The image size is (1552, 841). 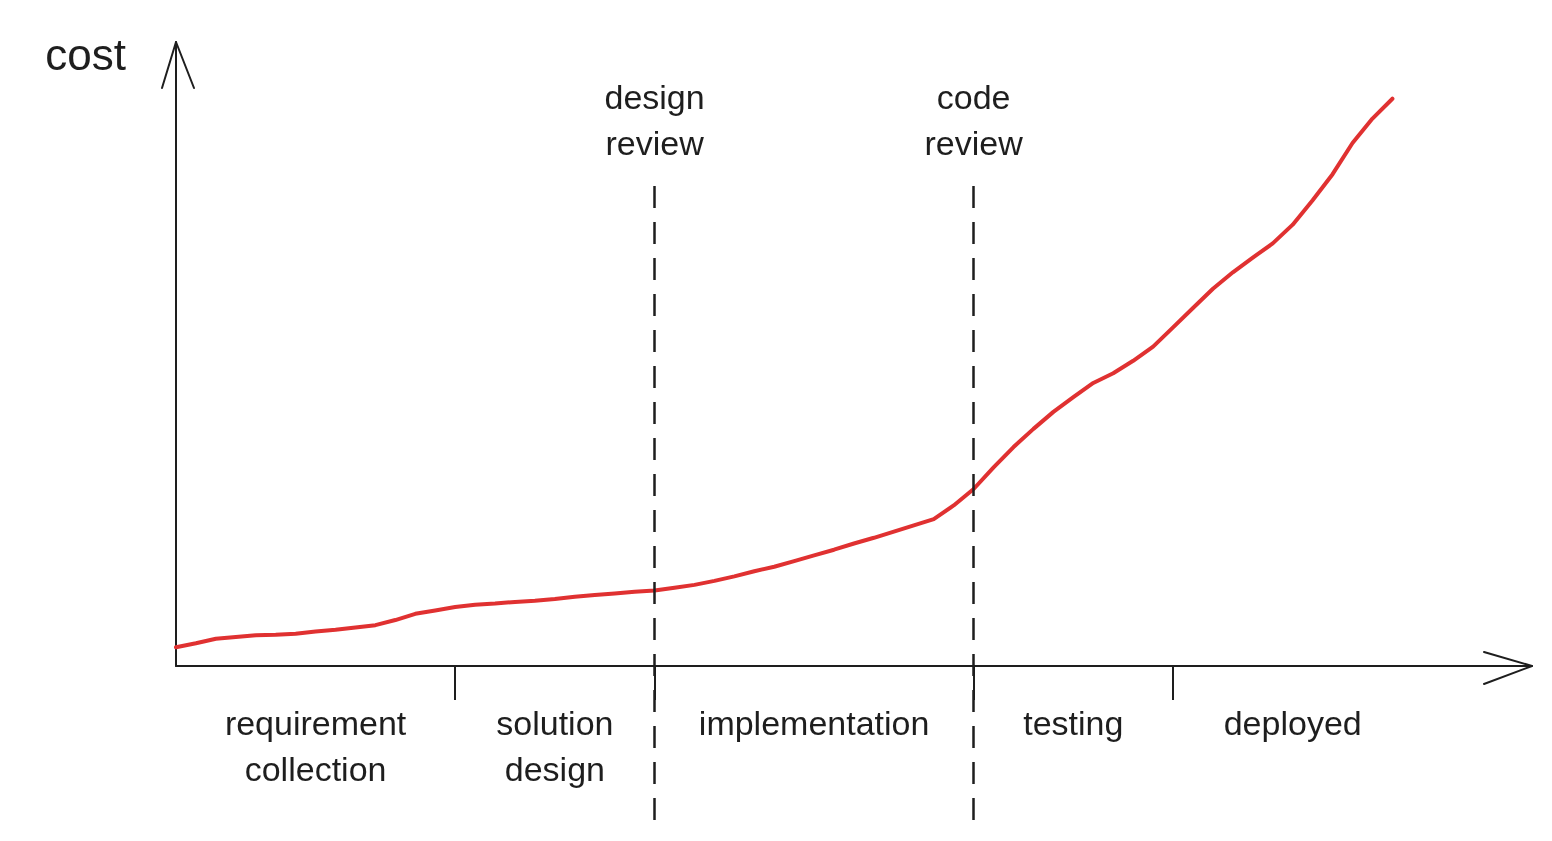 What do you see at coordinates (315, 746) in the screenshot?
I see `x-tick-label: requirement collection` at bounding box center [315, 746].